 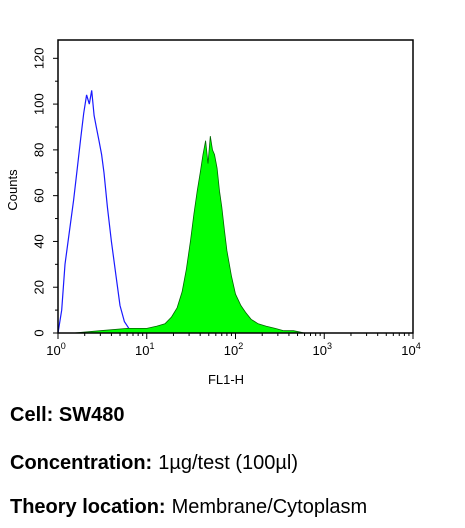 What do you see at coordinates (228, 463) in the screenshot?
I see `concentration-value: 1µg/test (100µl)` at bounding box center [228, 463].